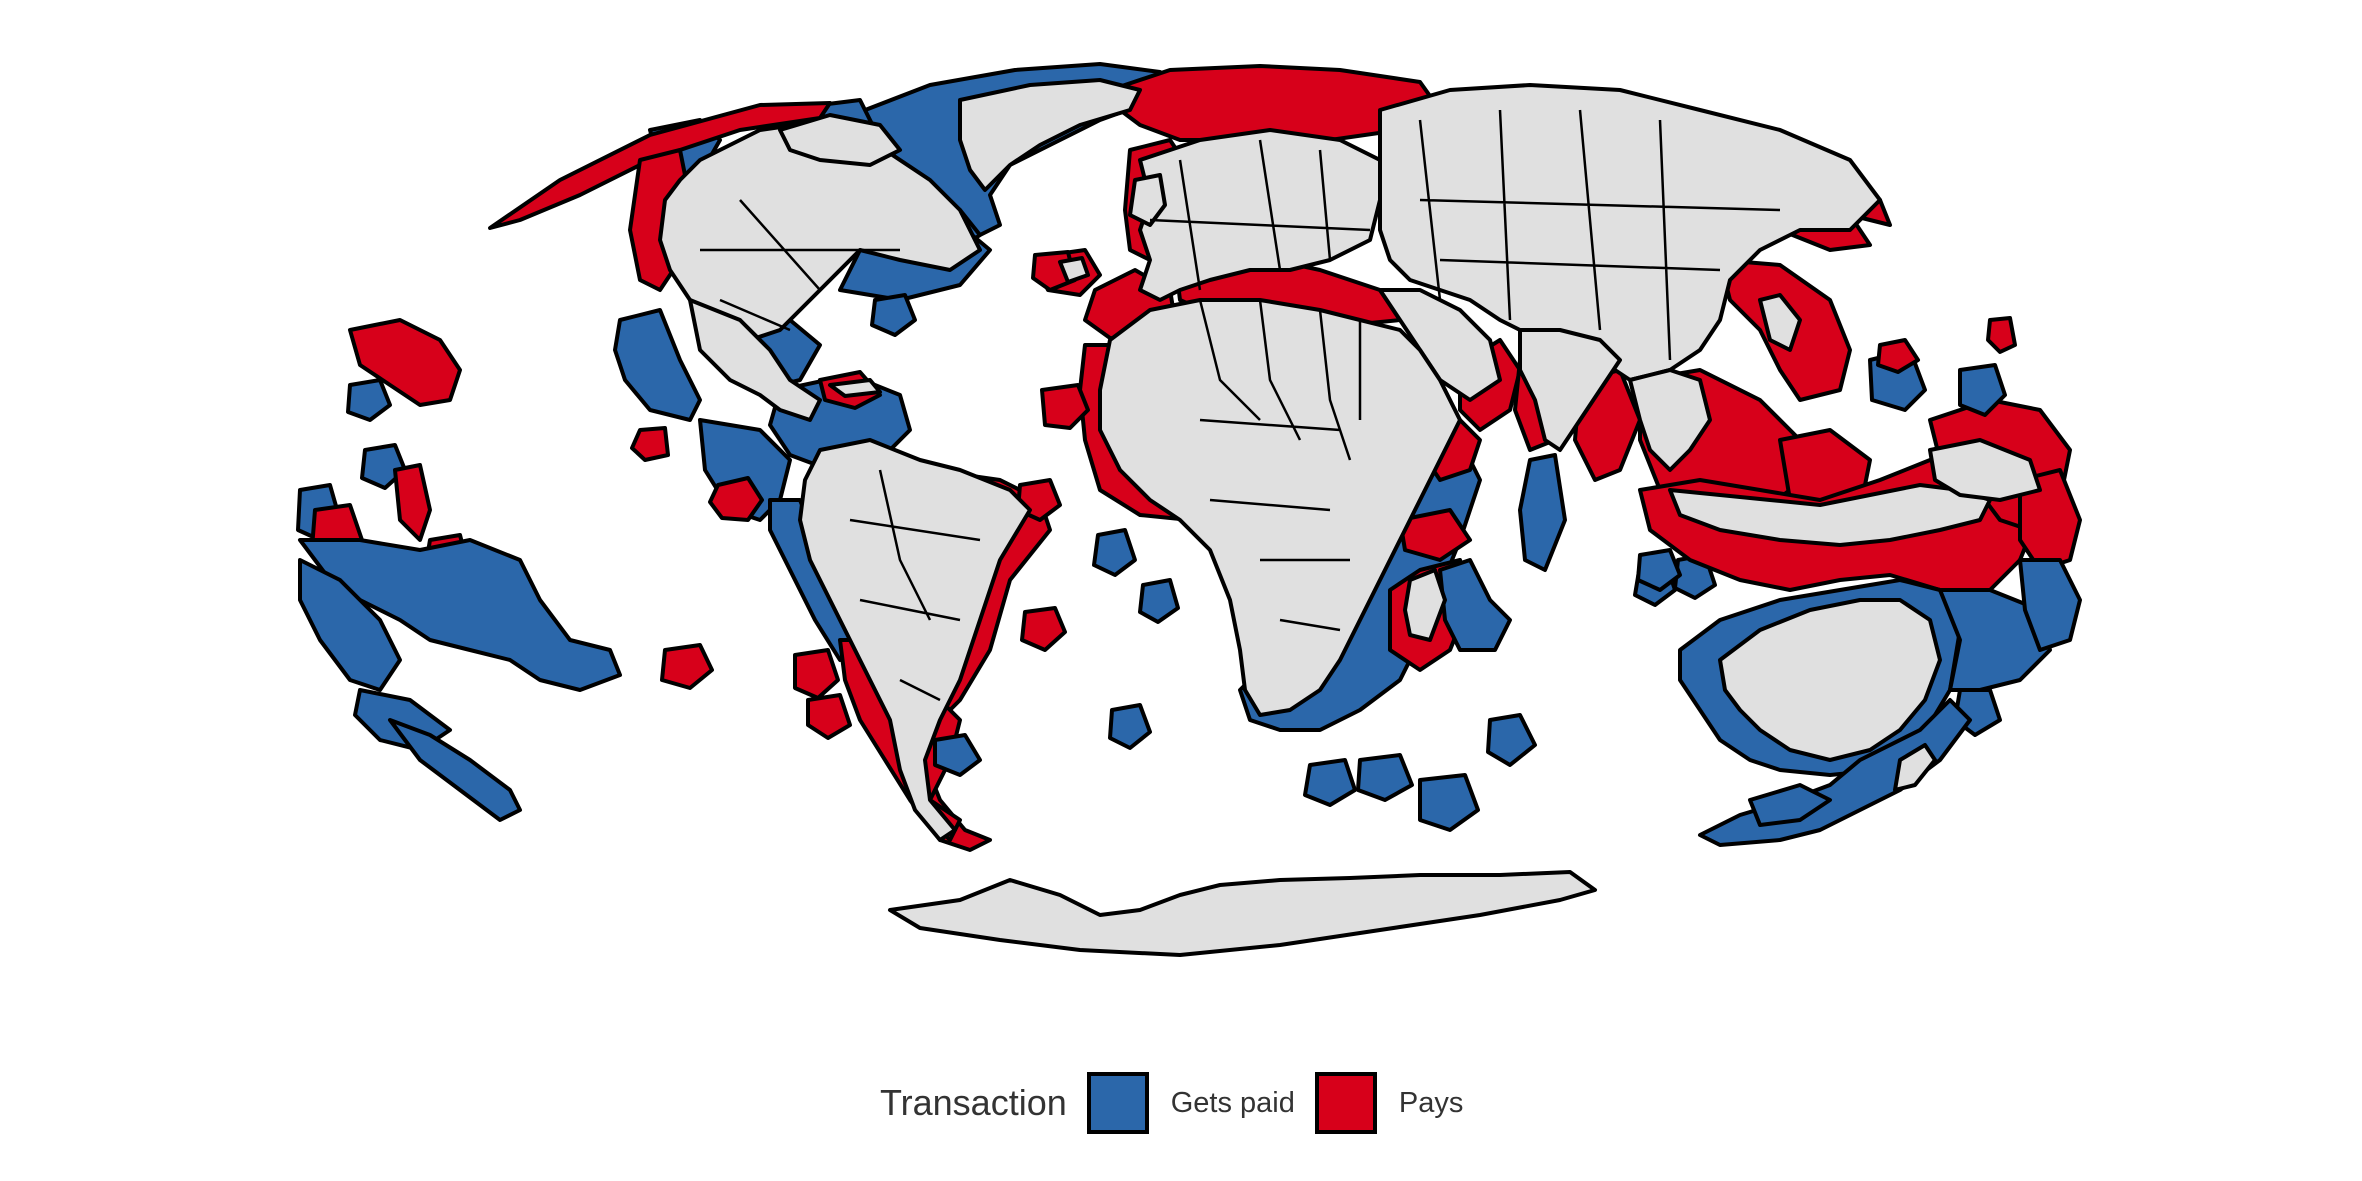 The width and height of the screenshot is (2362, 1181). What do you see at coordinates (1915, 767) in the screenshot?
I see `land-new-zealand` at bounding box center [1915, 767].